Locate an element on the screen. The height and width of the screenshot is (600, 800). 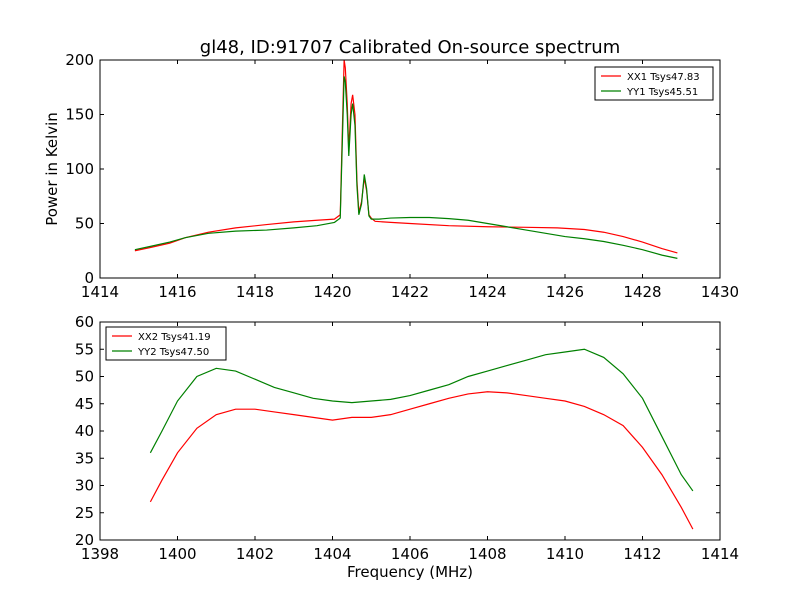
legend-label: YY1 Tsys45.51 is located at coordinates (662, 92).